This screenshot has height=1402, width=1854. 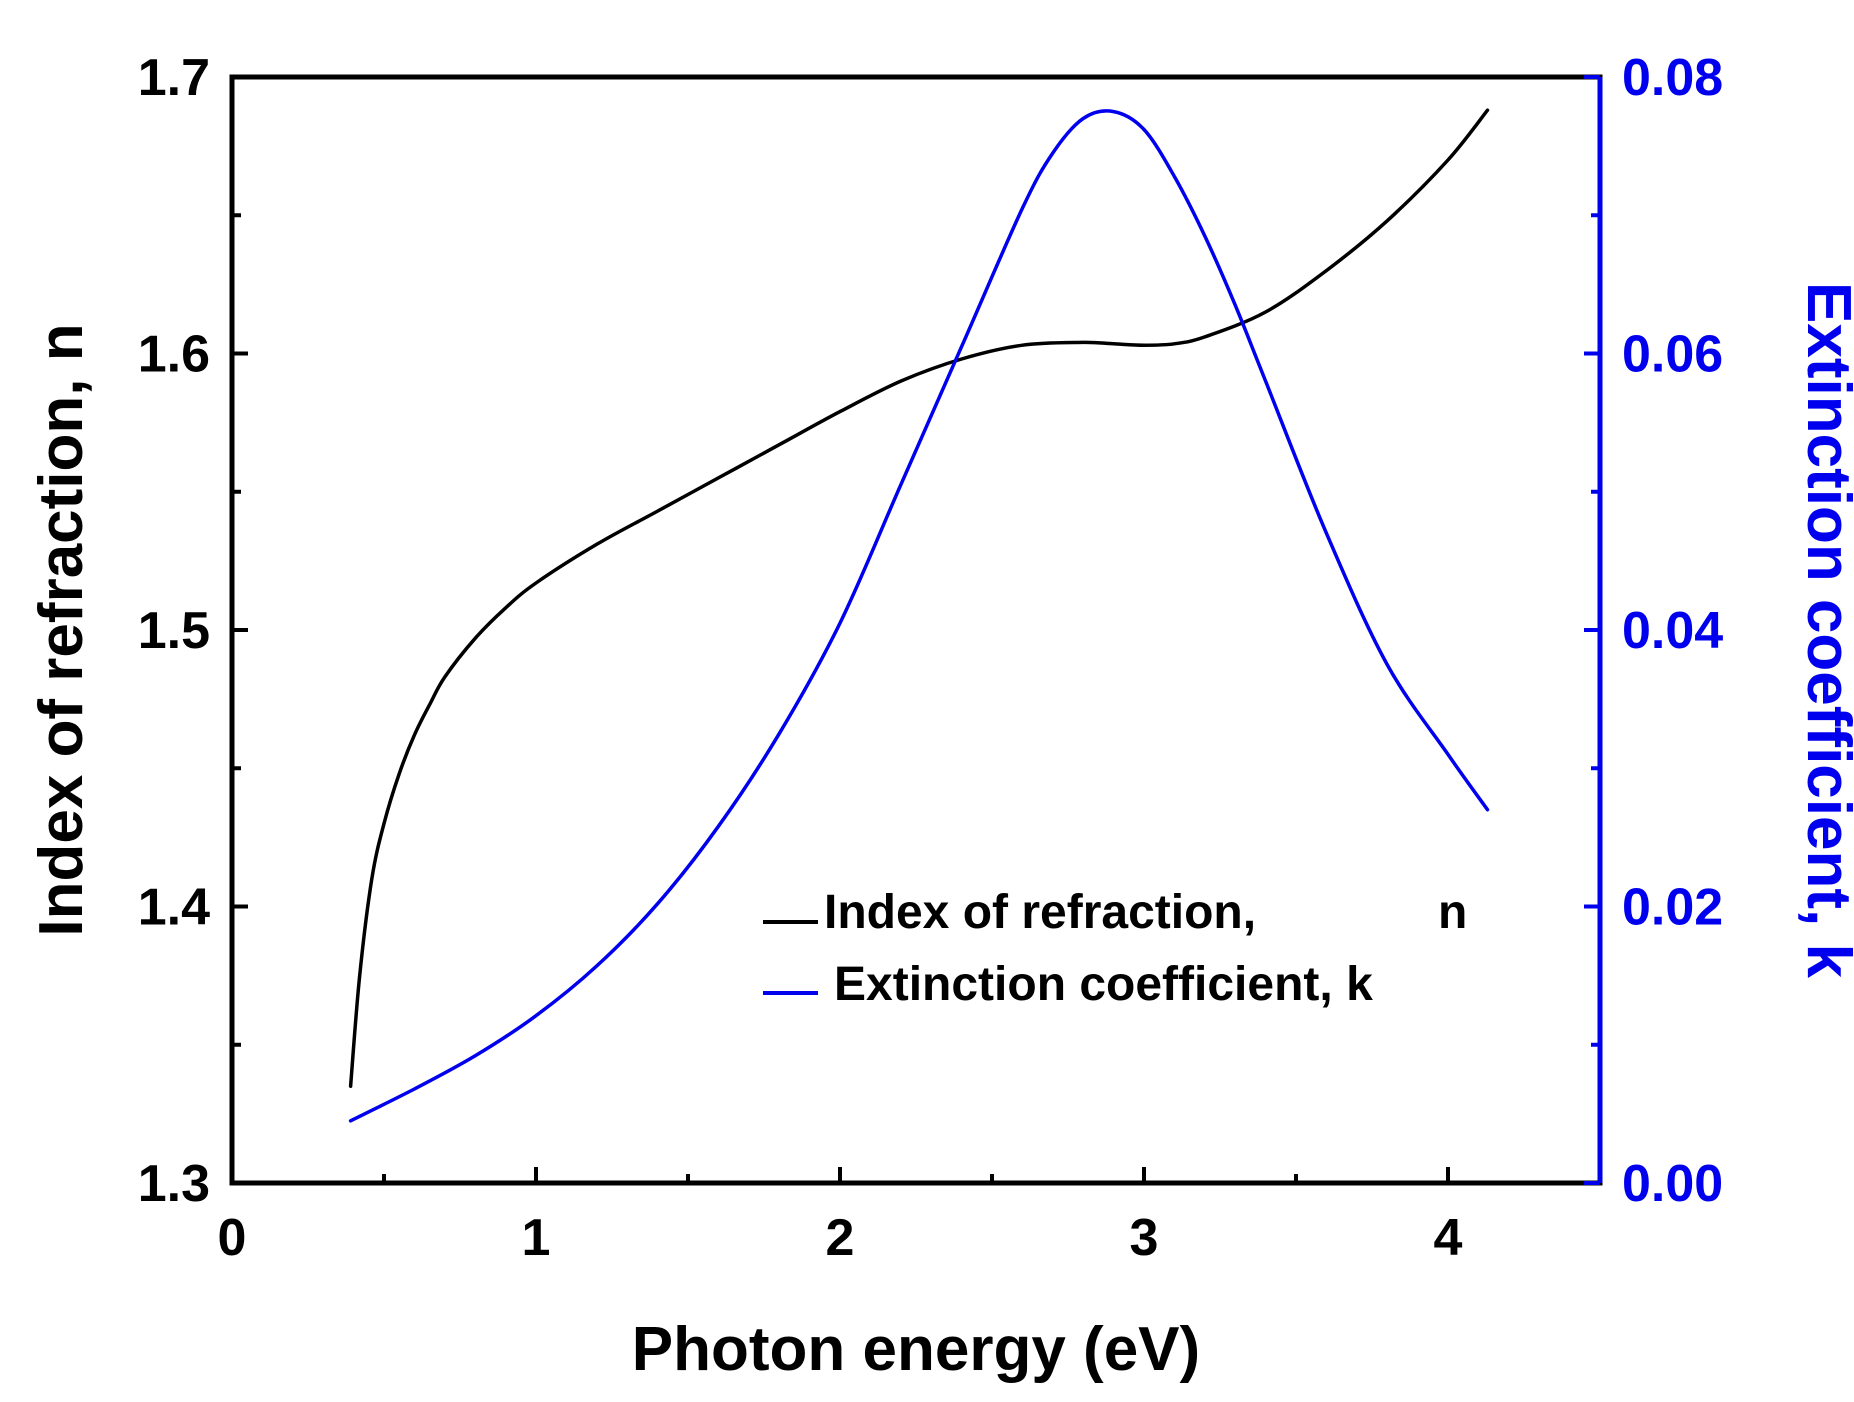 I want to click on y-tick-labels: 1.3 1.4 1.5 1.6 1.7, so click(x=174, y=631).